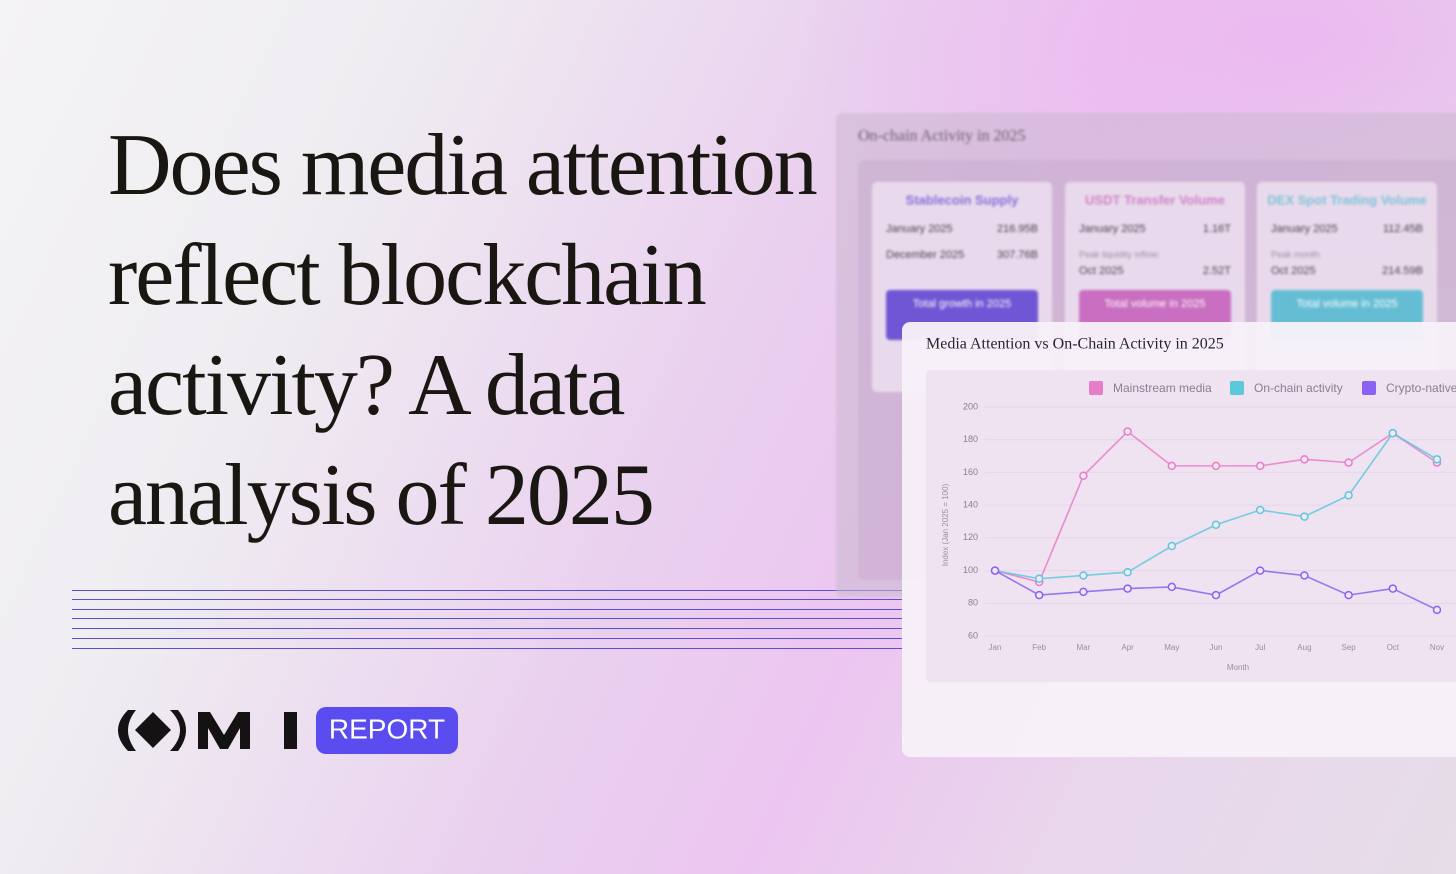 This screenshot has width=1456, height=874. What do you see at coordinates (973, 603) in the screenshot?
I see `y-tick-label: 80` at bounding box center [973, 603].